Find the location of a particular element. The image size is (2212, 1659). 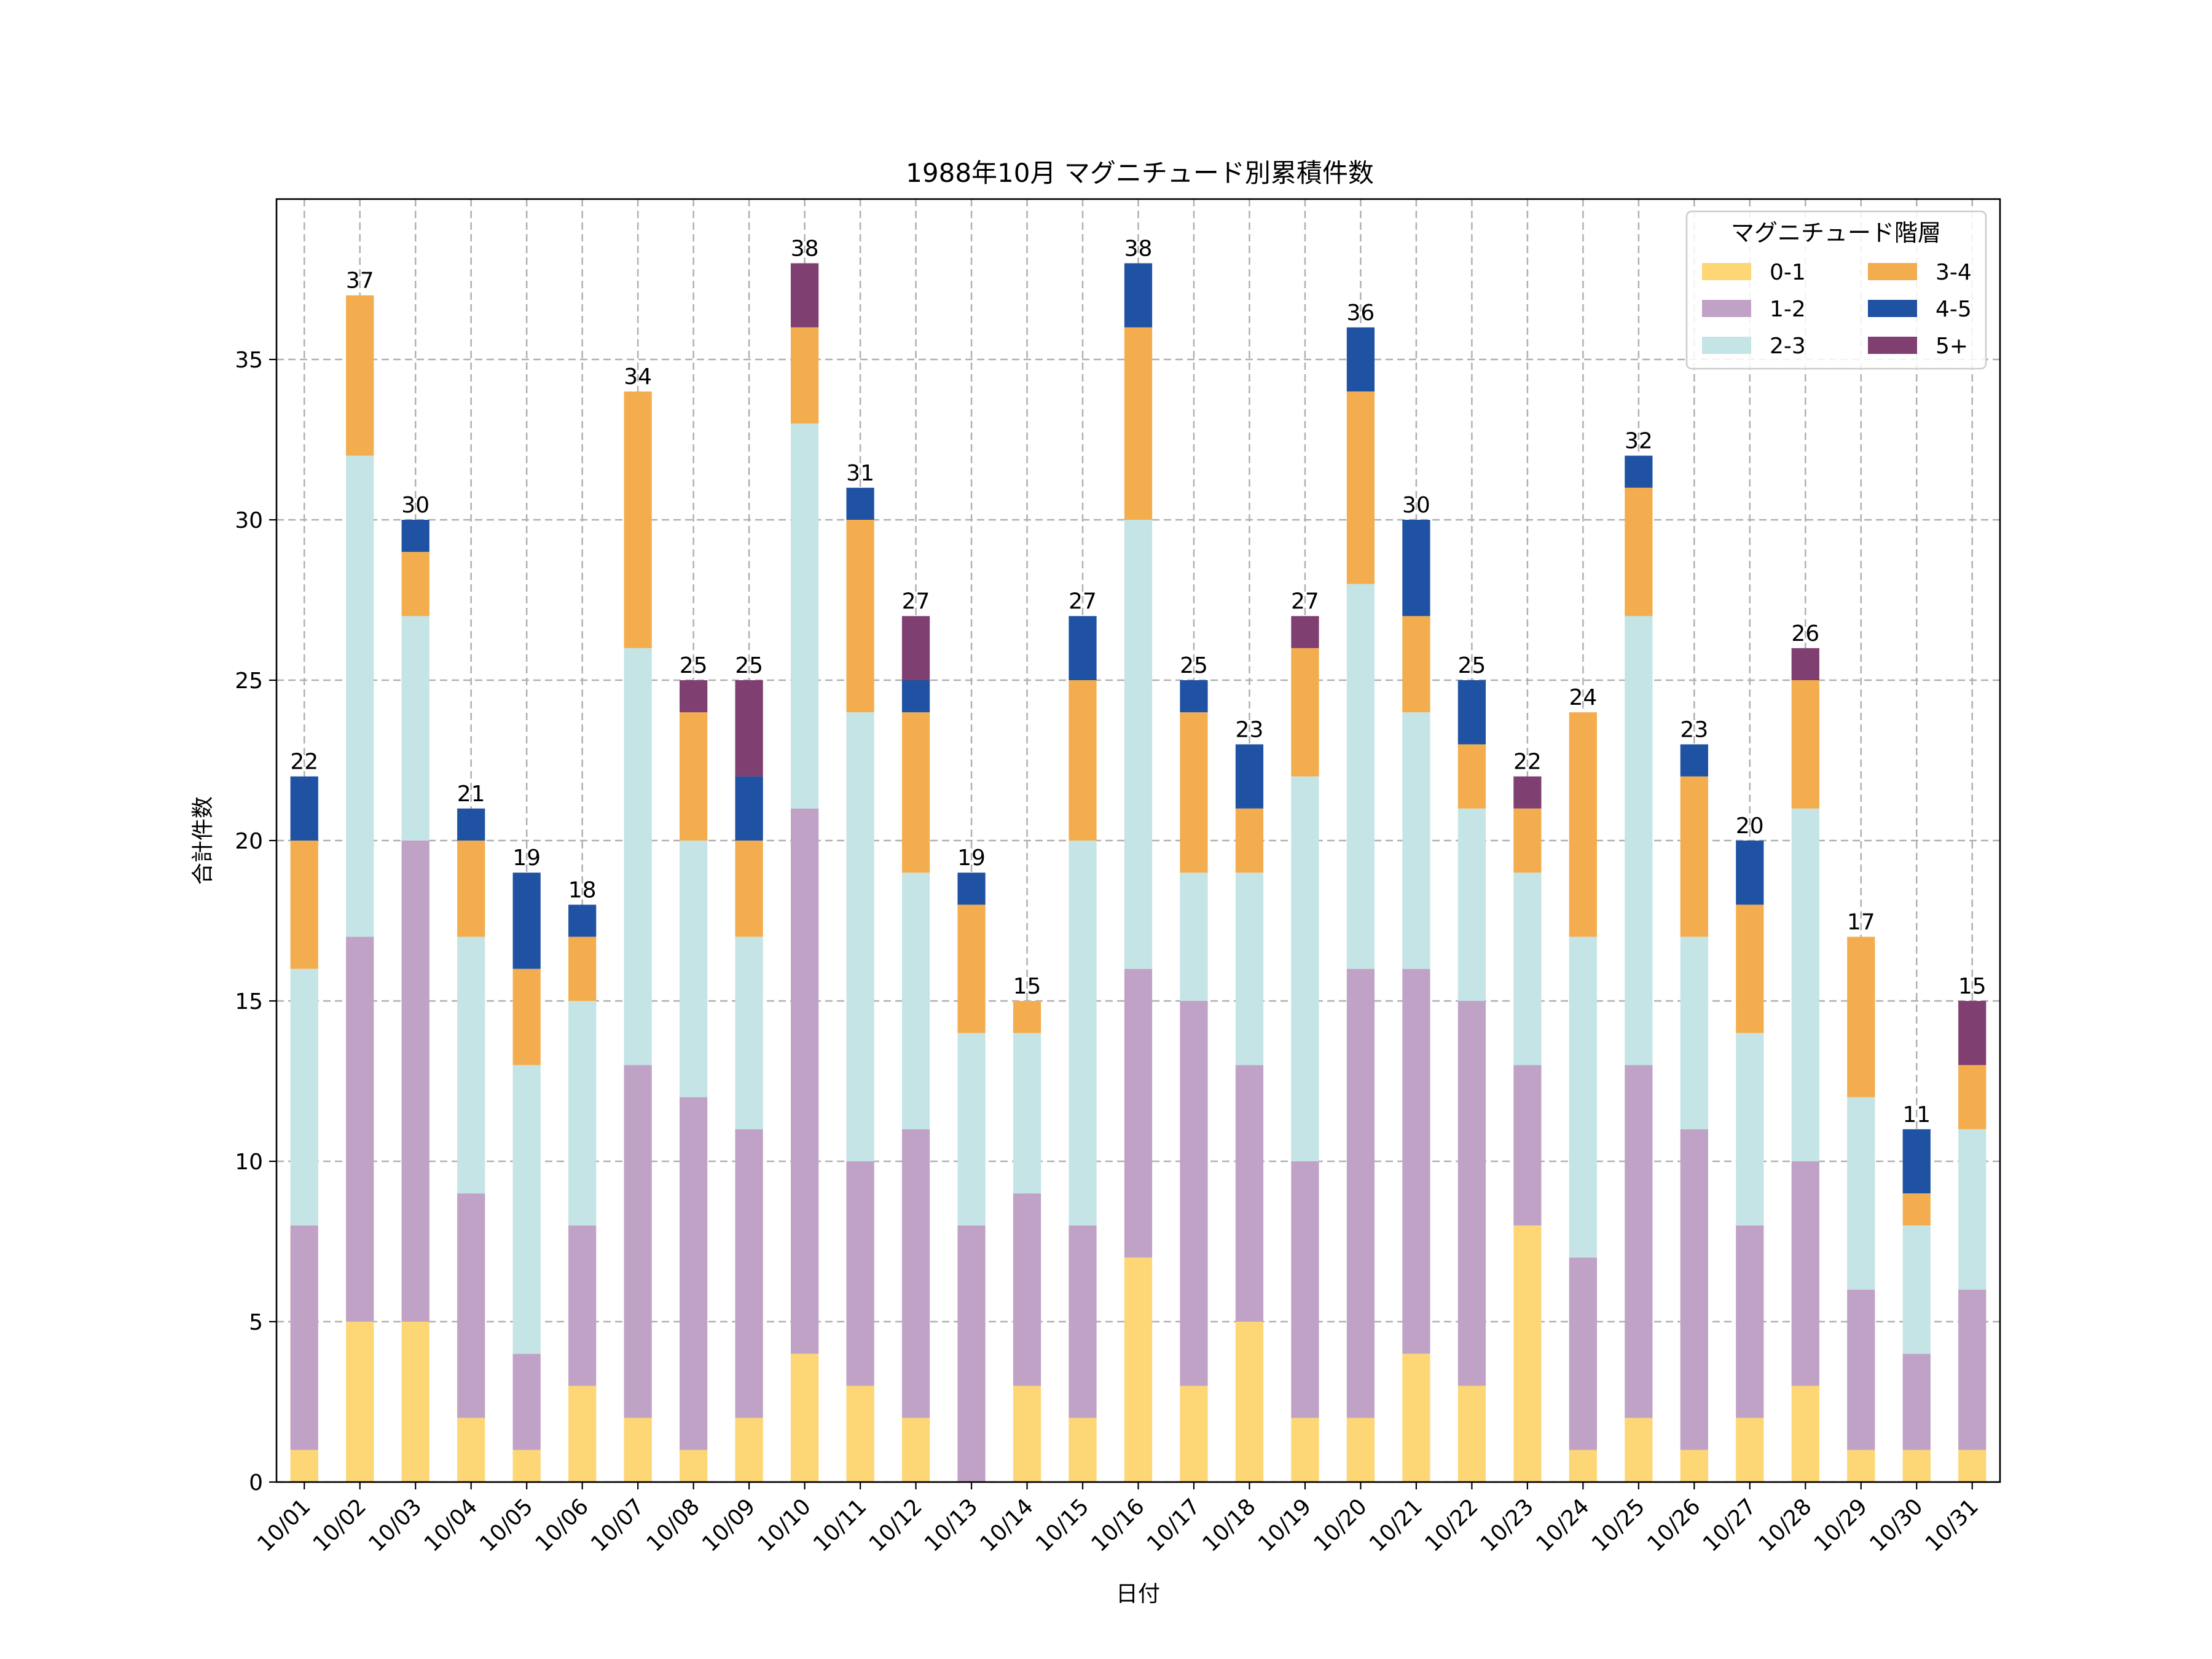

y-tick-label: 25 is located at coordinates (249, 681).